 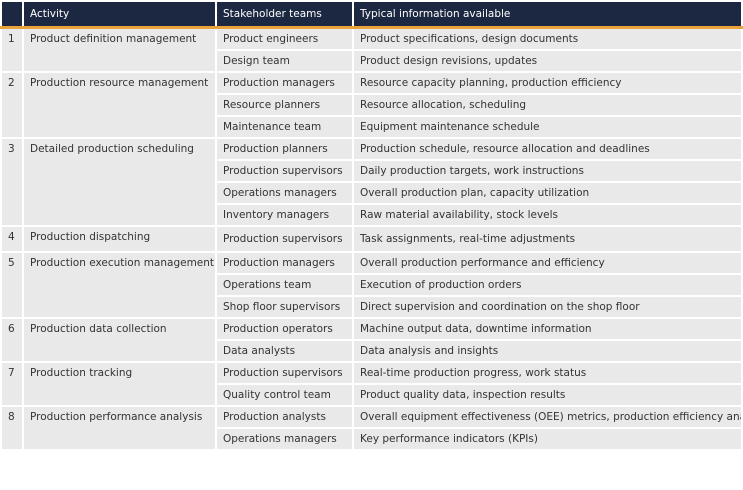 What do you see at coordinates (119, 49) in the screenshot?
I see `activity-cell: Product definition management` at bounding box center [119, 49].